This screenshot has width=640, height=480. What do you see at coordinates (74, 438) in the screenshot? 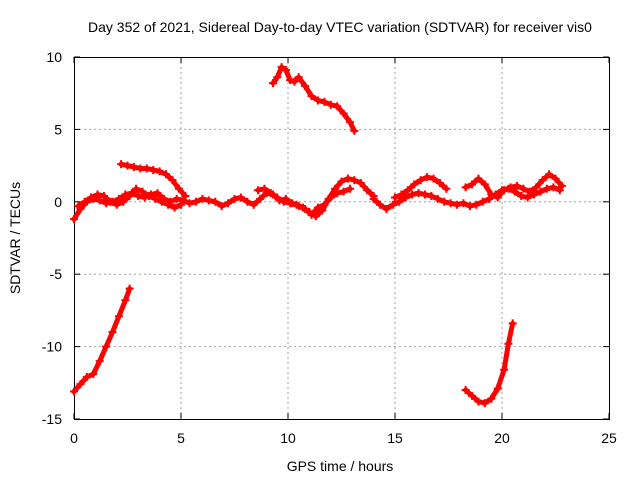
I see `x-tick-label: 0` at bounding box center [74, 438].